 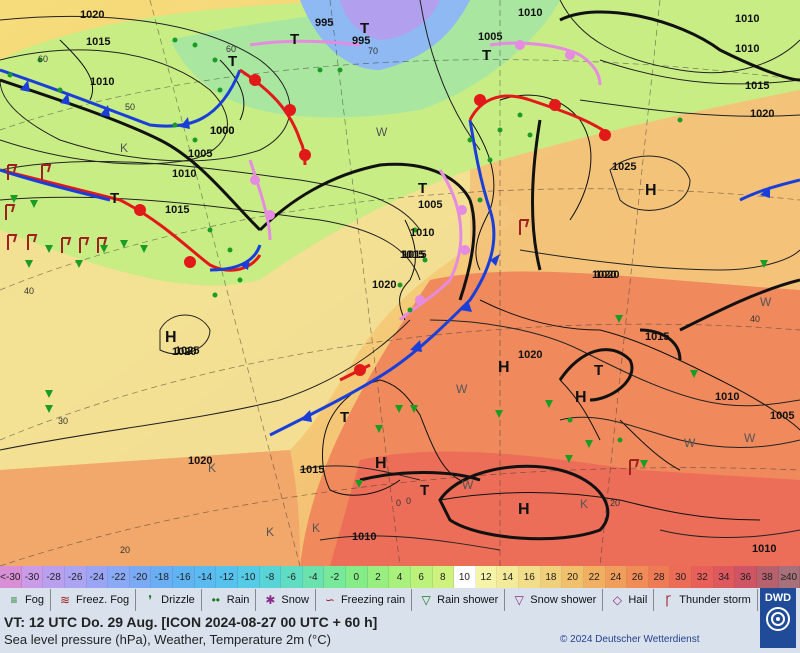 I want to click on scale-cell: 4, so click(x=400, y=577).